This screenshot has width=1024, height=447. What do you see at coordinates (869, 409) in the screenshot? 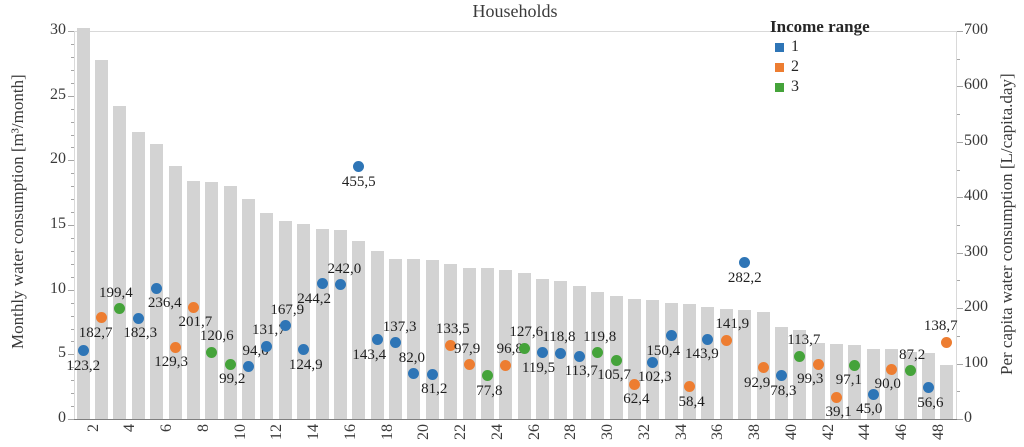
I see `data-label: 45,0` at bounding box center [869, 409].